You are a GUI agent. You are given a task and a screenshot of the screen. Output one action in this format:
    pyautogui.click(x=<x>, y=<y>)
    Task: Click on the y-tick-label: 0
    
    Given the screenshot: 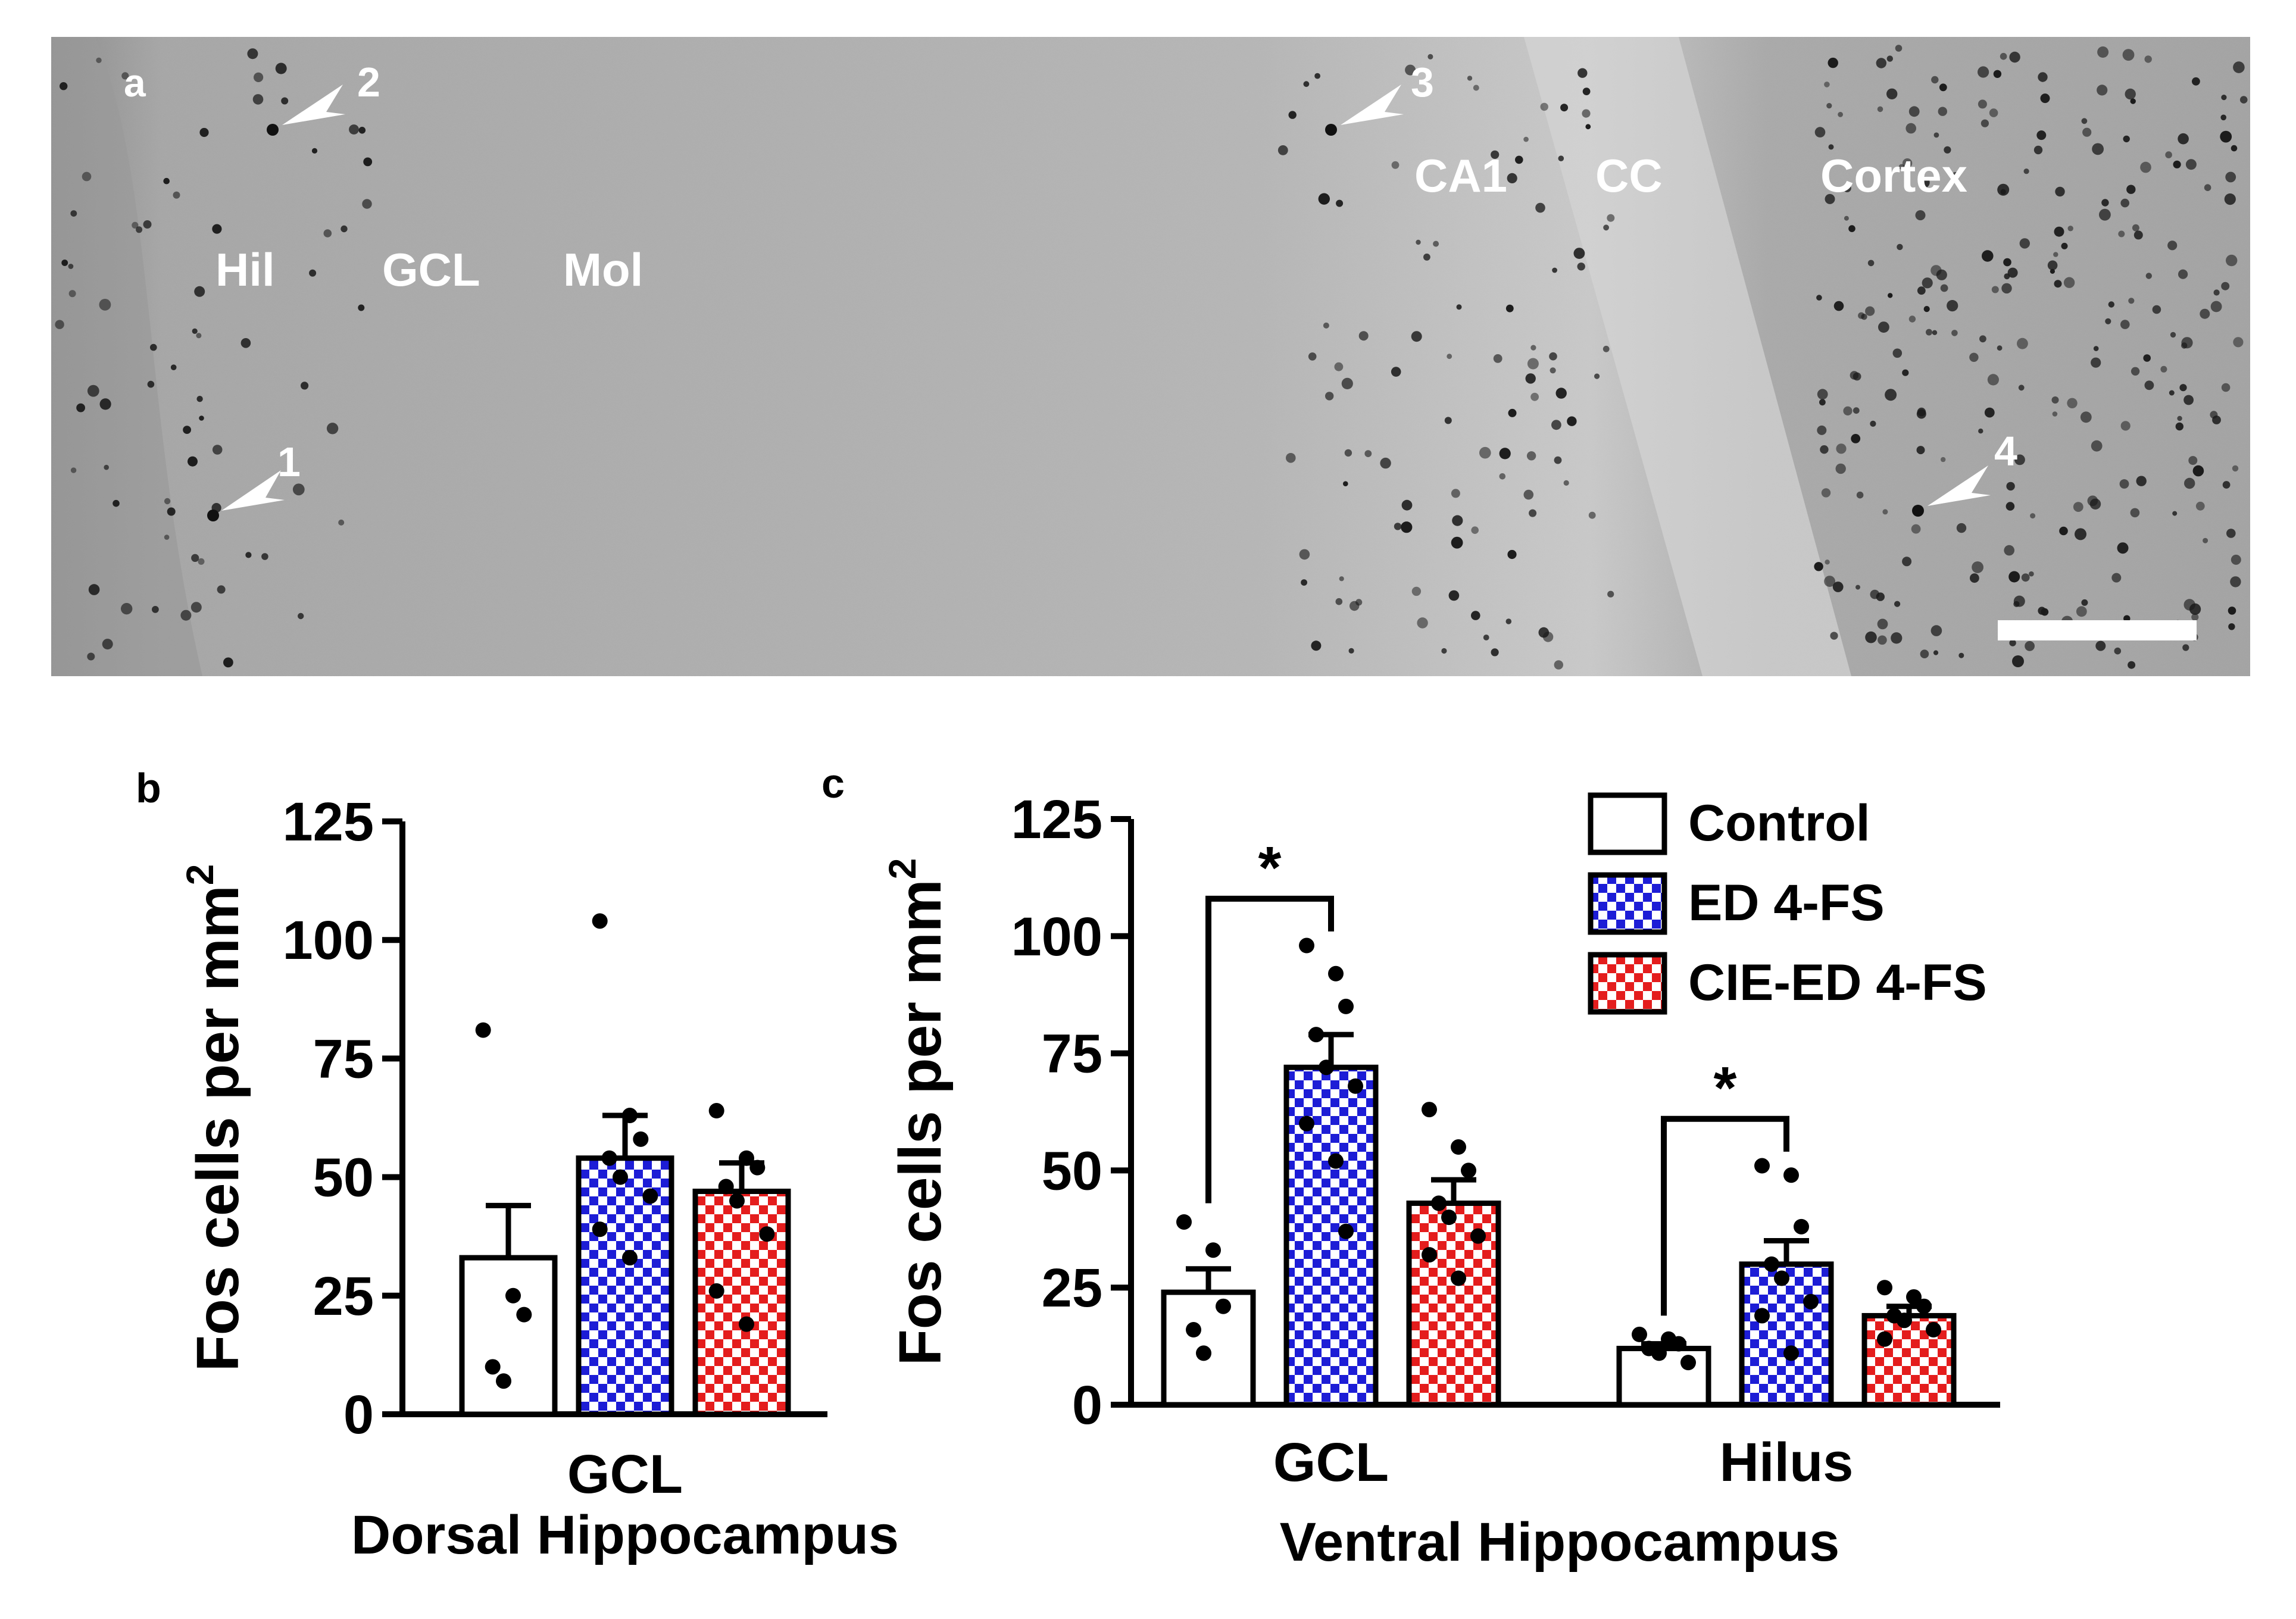 What is the action you would take?
    pyautogui.click(x=359, y=1415)
    